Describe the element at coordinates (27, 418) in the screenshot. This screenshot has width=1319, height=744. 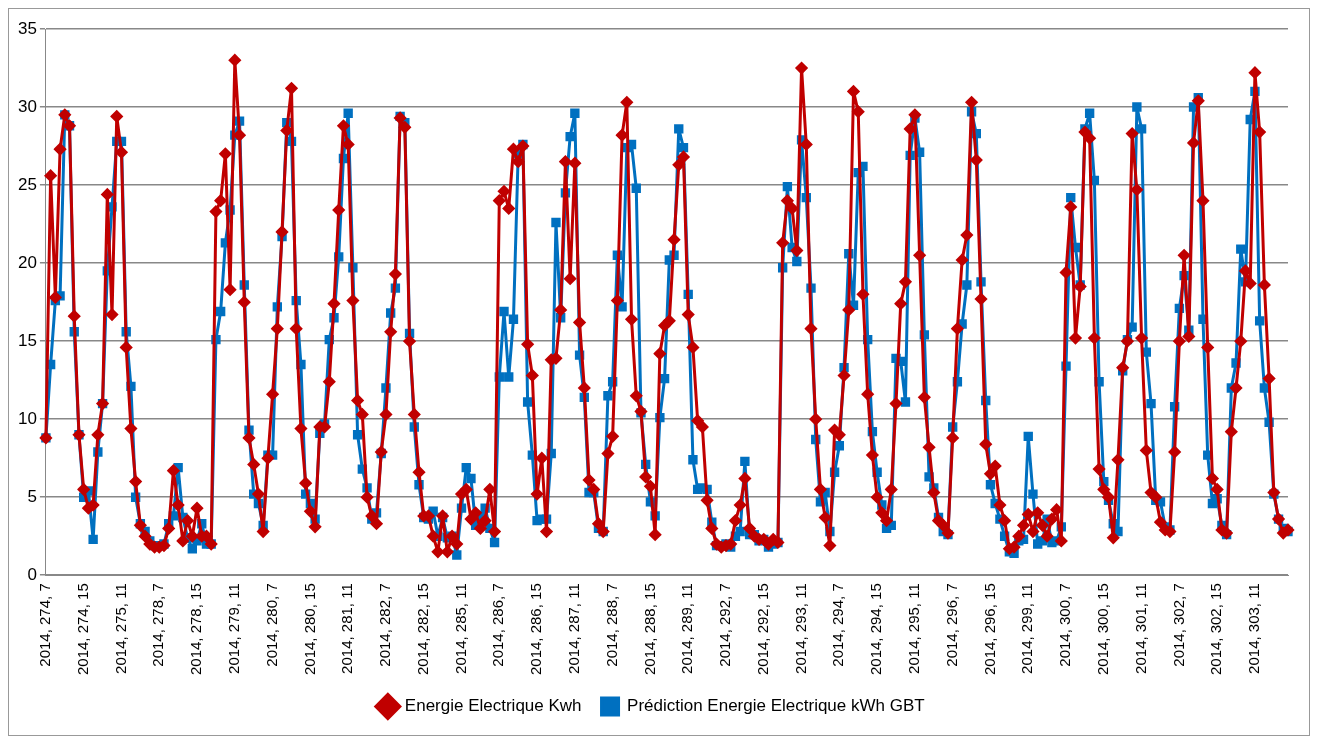
I see `y-tick-label: 10` at that location.